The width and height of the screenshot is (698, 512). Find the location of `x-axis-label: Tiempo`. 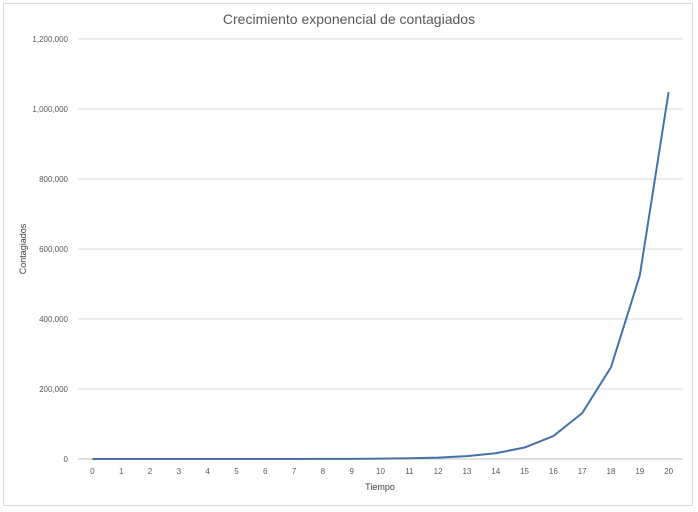

x-axis-label: Tiempo is located at coordinates (380, 487).